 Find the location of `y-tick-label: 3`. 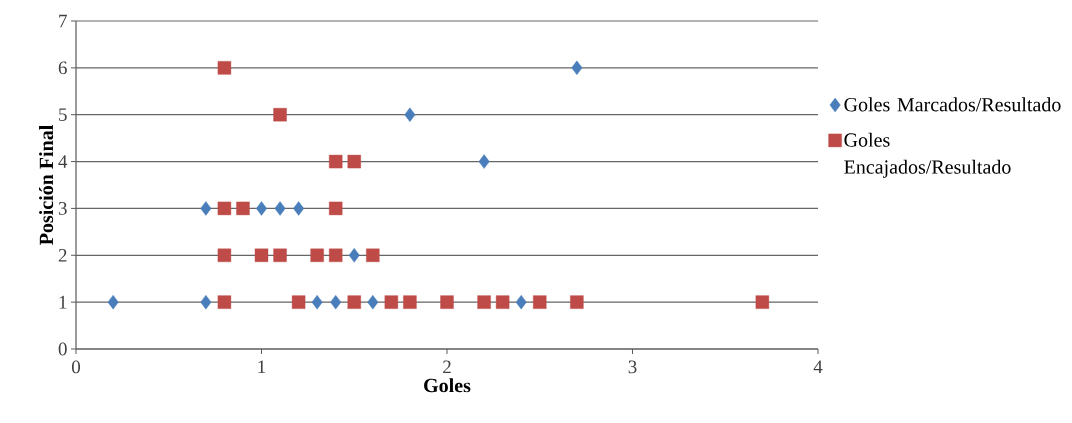

y-tick-label: 3 is located at coordinates (62, 208).